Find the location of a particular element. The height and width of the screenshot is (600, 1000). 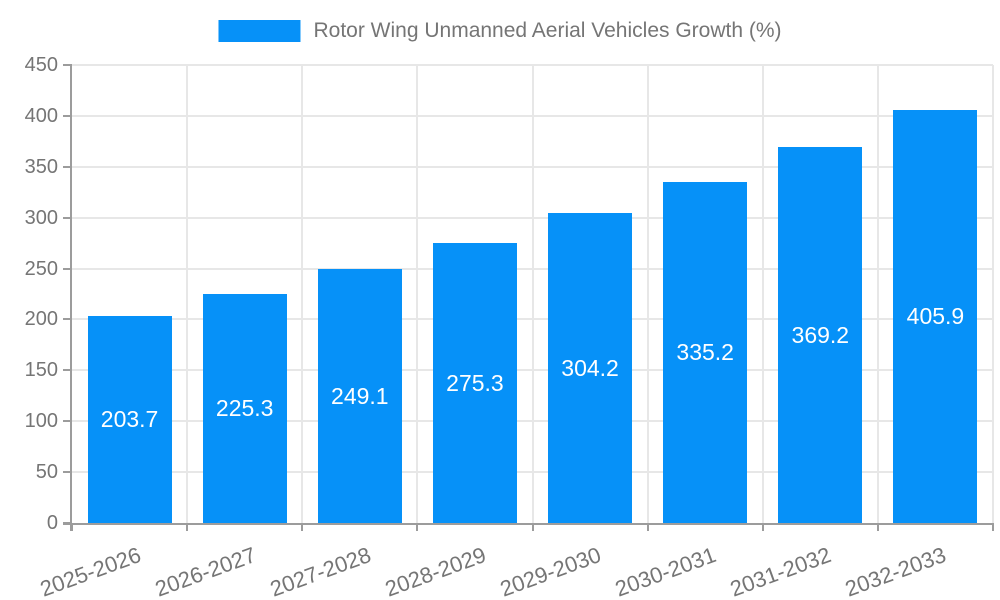

bar: 225.3 is located at coordinates (244, 408).